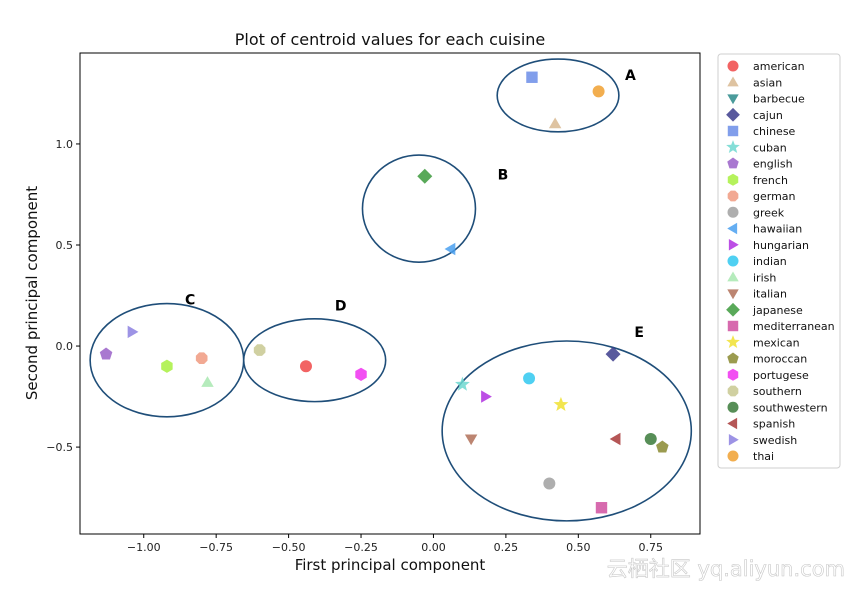 The image size is (857, 590). Describe the element at coordinates (662, 446) in the screenshot. I see `point-moroccan` at that location.